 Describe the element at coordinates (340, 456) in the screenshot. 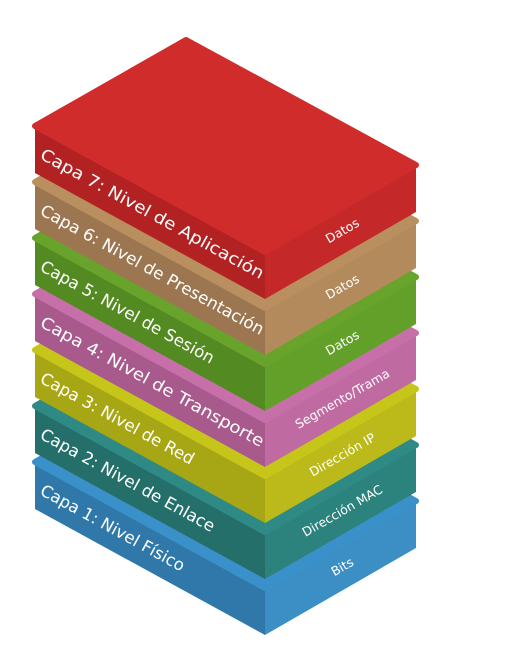

I see `layer-3-right-face` at that location.